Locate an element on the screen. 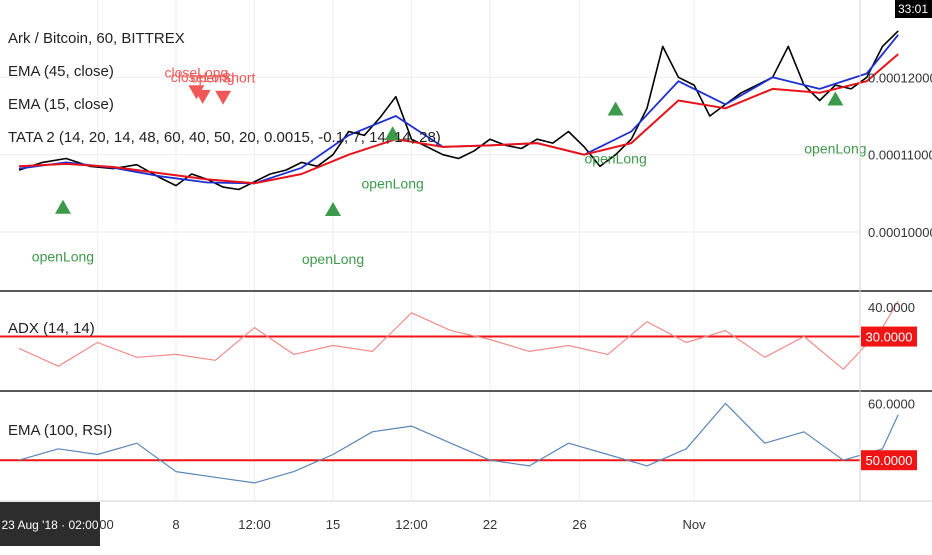 This screenshot has width=932, height=555. rsi-level-label-box is located at coordinates (889, 460).